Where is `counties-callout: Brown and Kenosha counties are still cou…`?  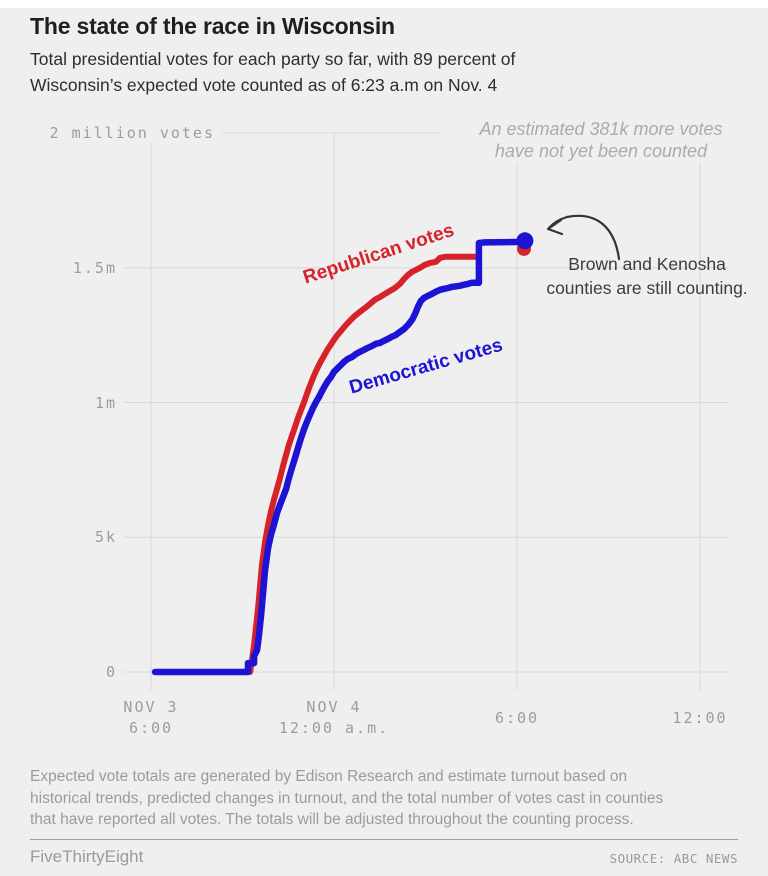 counties-callout: Brown and Kenosha counties are still cou… is located at coordinates (645, 276).